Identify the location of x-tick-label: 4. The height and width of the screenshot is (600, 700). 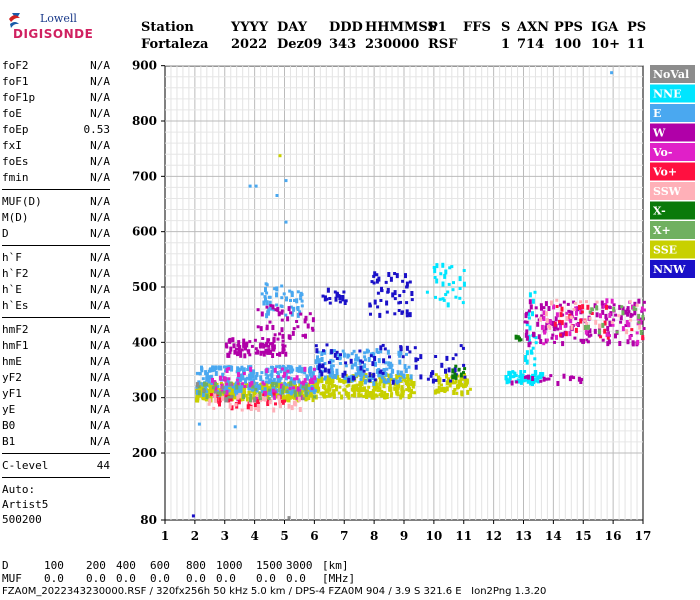
(254, 536).